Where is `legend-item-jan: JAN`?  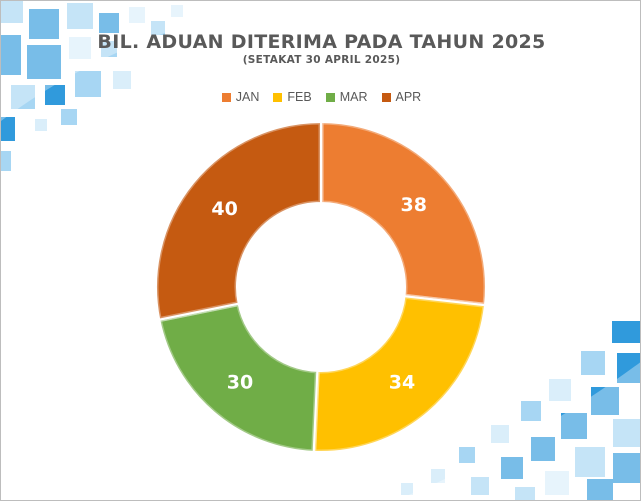
legend-item-jan: JAN is located at coordinates (240, 97).